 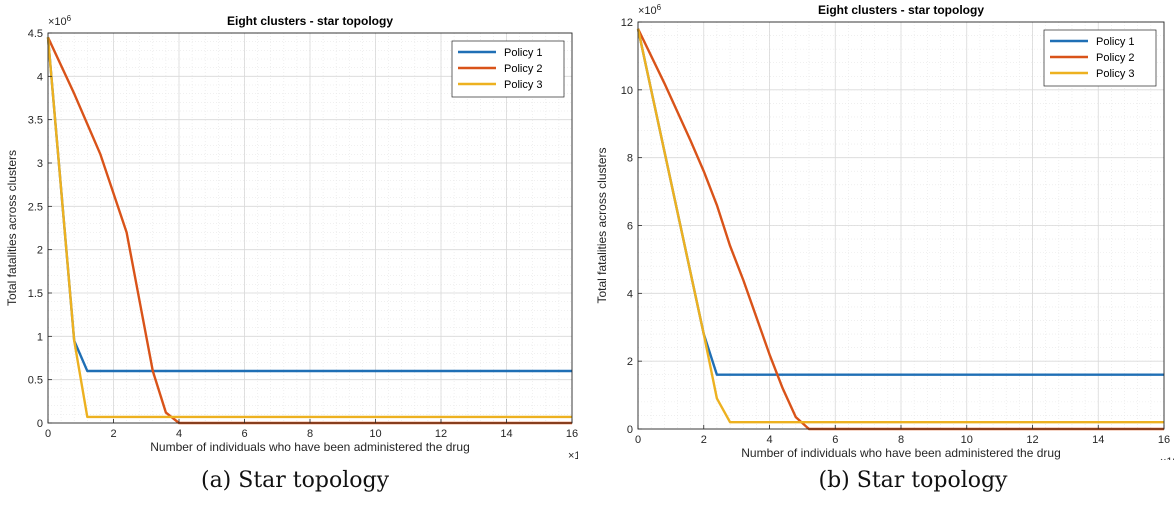 I want to click on y-tick-label: 1, so click(x=40, y=337).